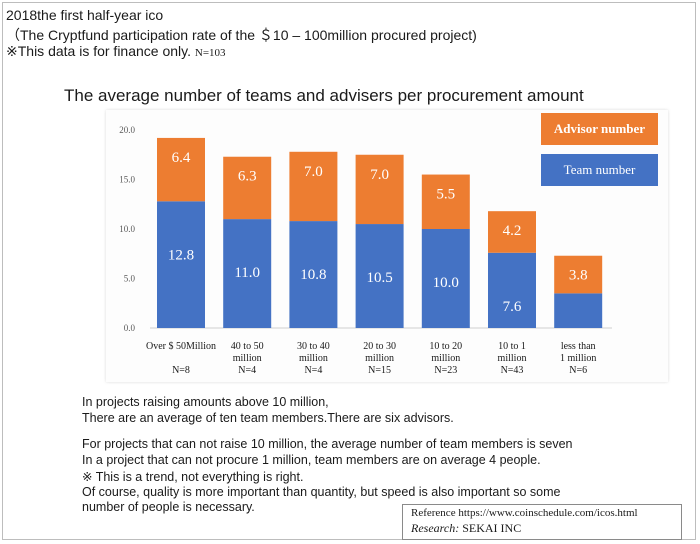 The height and width of the screenshot is (544, 700). Describe the element at coordinates (247, 346) in the screenshot. I see `x-tick-label: 40 to 50` at that location.